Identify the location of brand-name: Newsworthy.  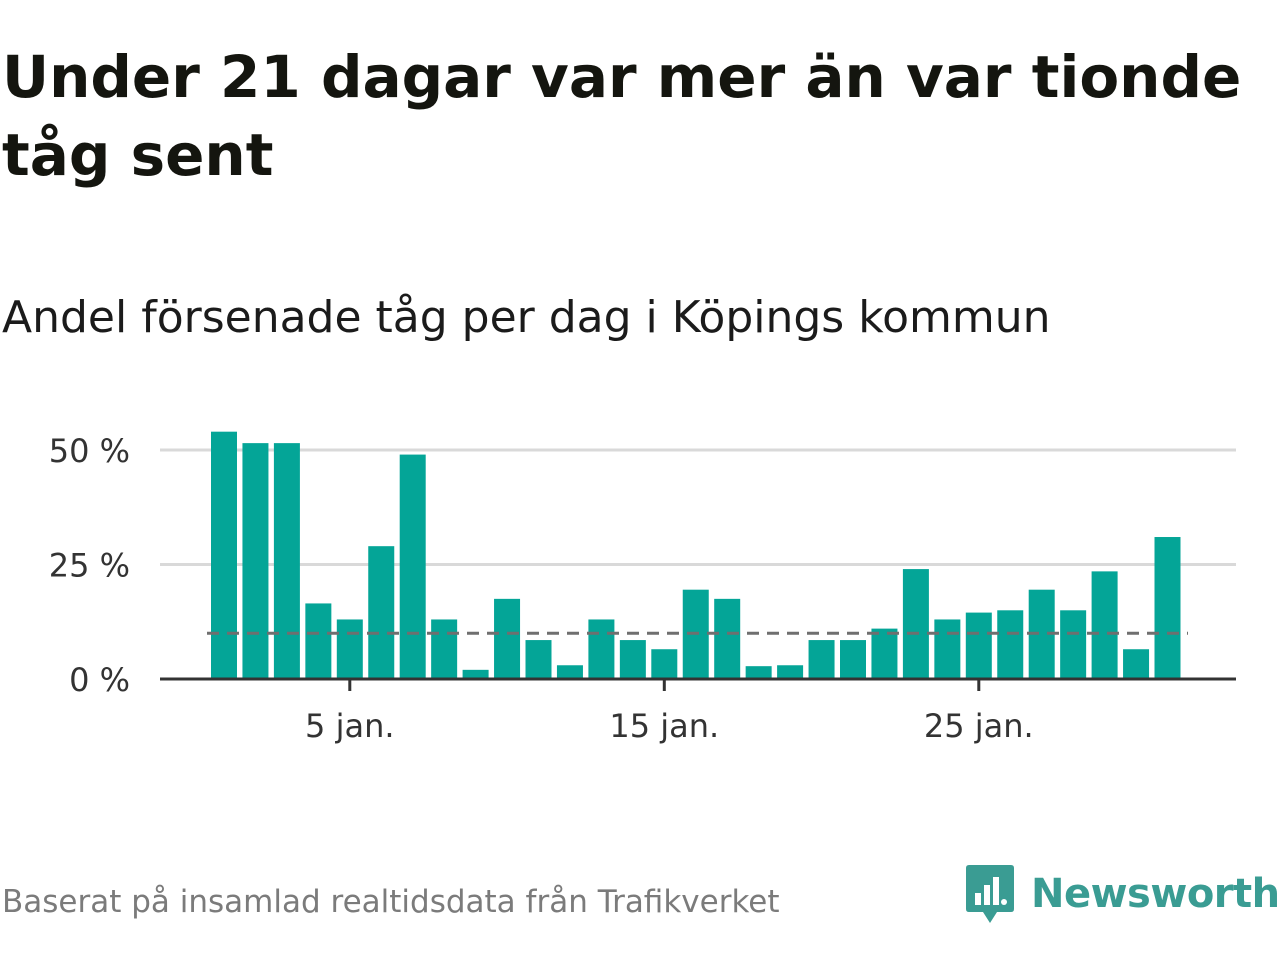
(1155, 894).